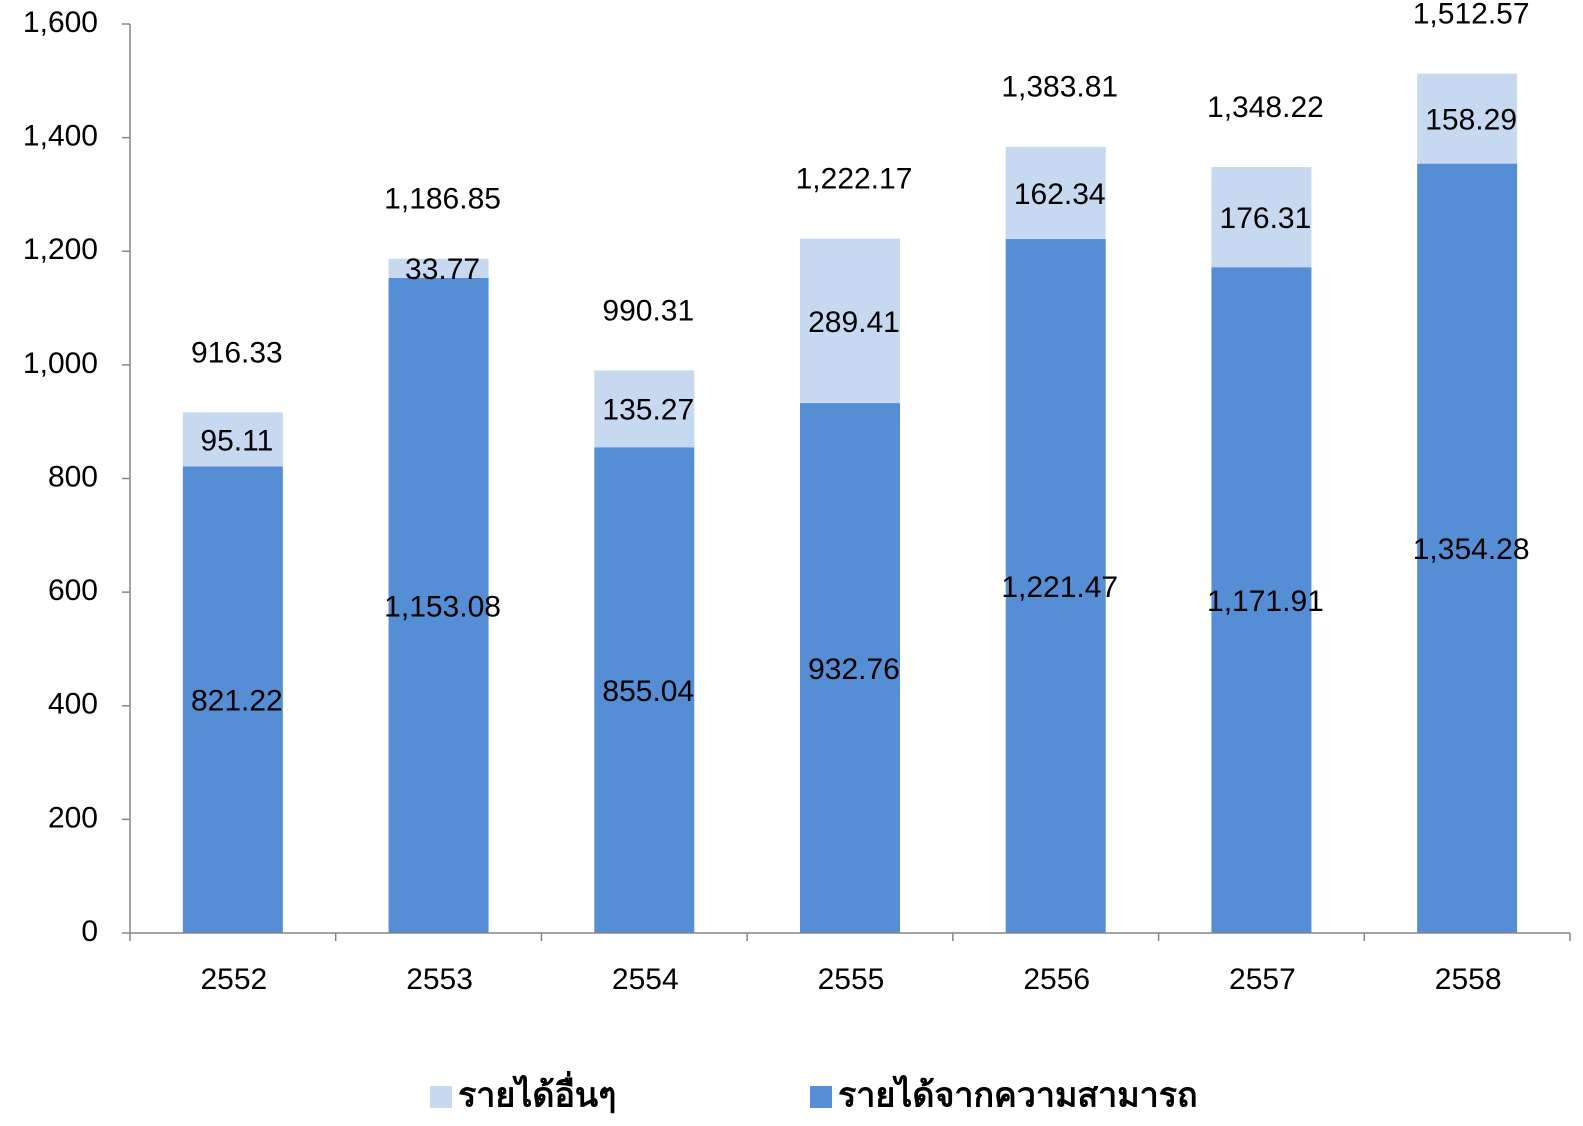 The image size is (1583, 1126). What do you see at coordinates (439, 979) in the screenshot?
I see `x-tick-label: 2553` at bounding box center [439, 979].